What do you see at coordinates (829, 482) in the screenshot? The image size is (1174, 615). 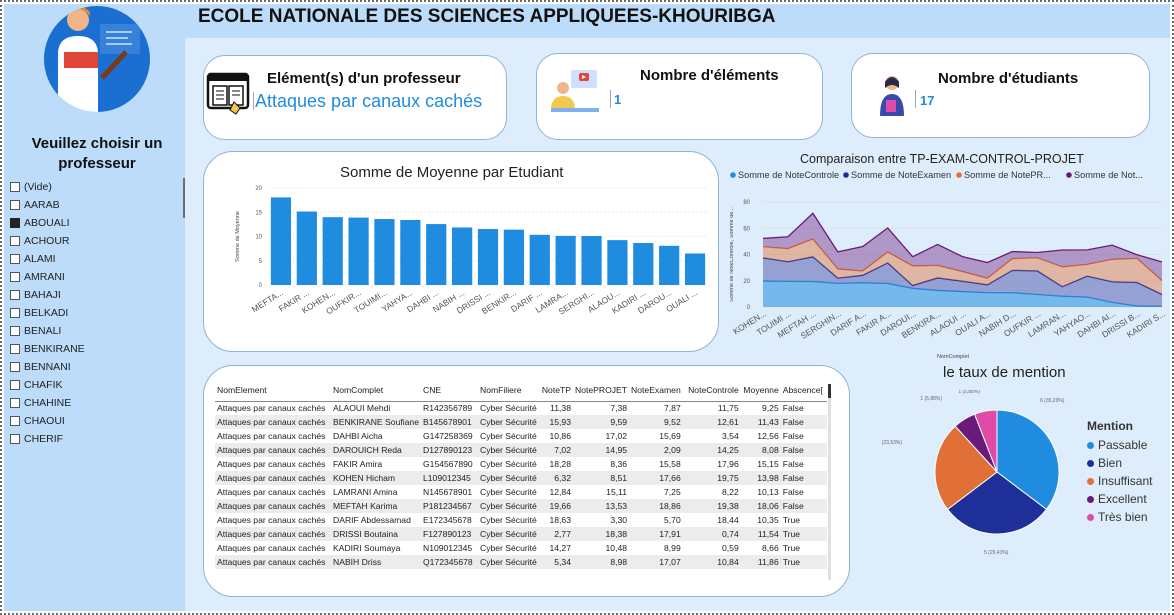 I see `table-scrollbar-track` at bounding box center [829, 482].